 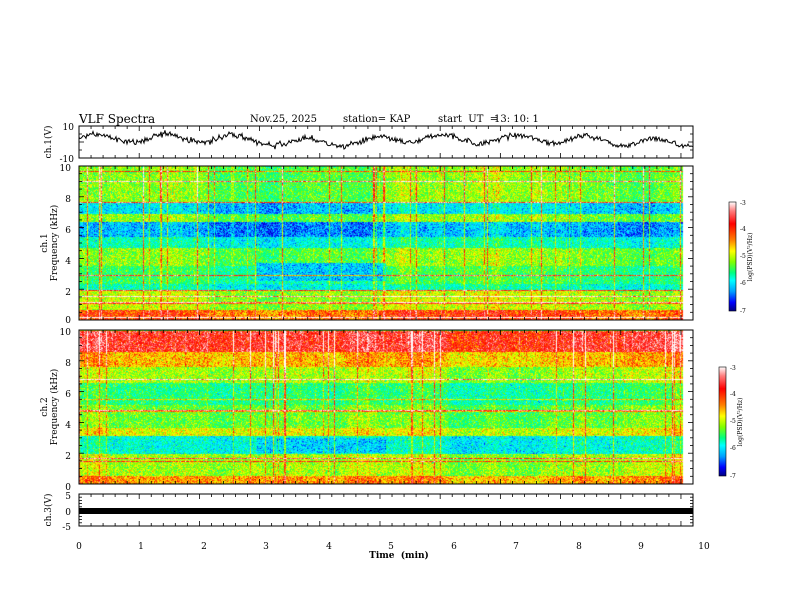 I want to click on ch3-waveform-line, so click(x=386, y=511).